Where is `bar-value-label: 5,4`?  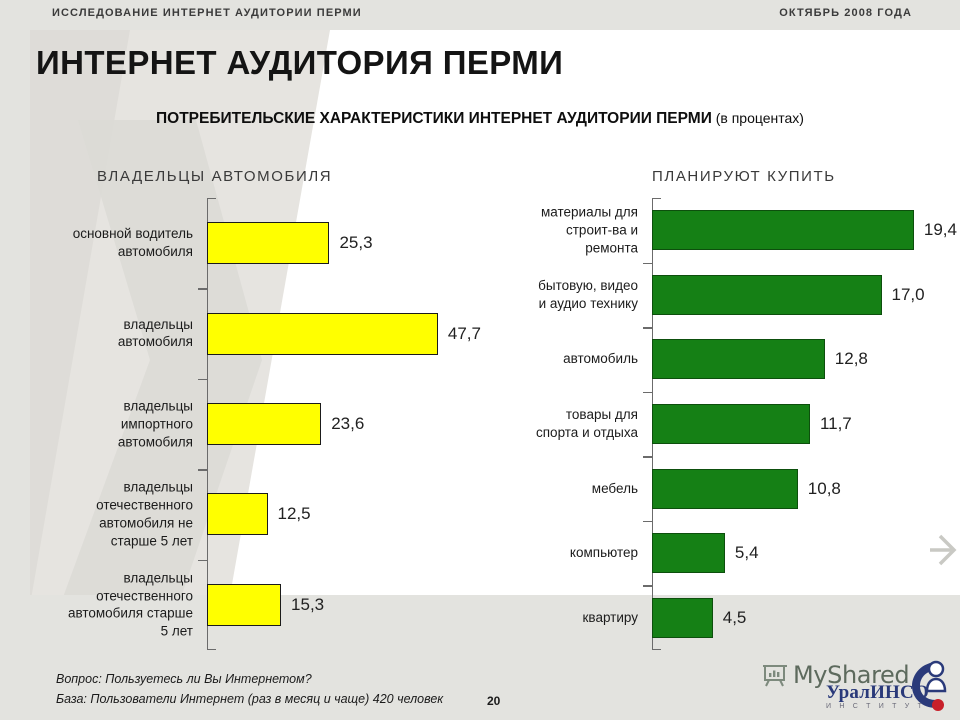 bar-value-label: 5,4 is located at coordinates (746, 553).